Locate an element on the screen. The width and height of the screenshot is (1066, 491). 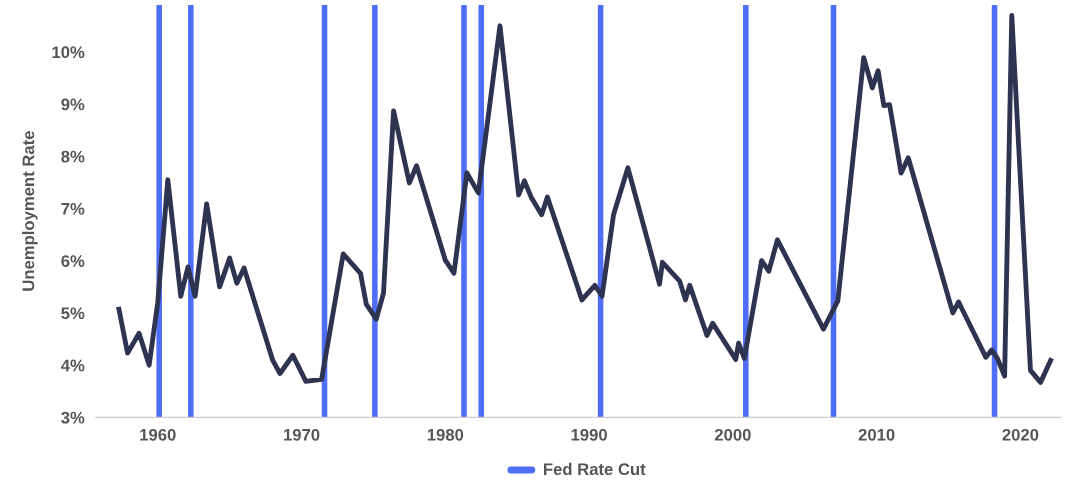
x-tick-label: 1980 is located at coordinates (445, 434).